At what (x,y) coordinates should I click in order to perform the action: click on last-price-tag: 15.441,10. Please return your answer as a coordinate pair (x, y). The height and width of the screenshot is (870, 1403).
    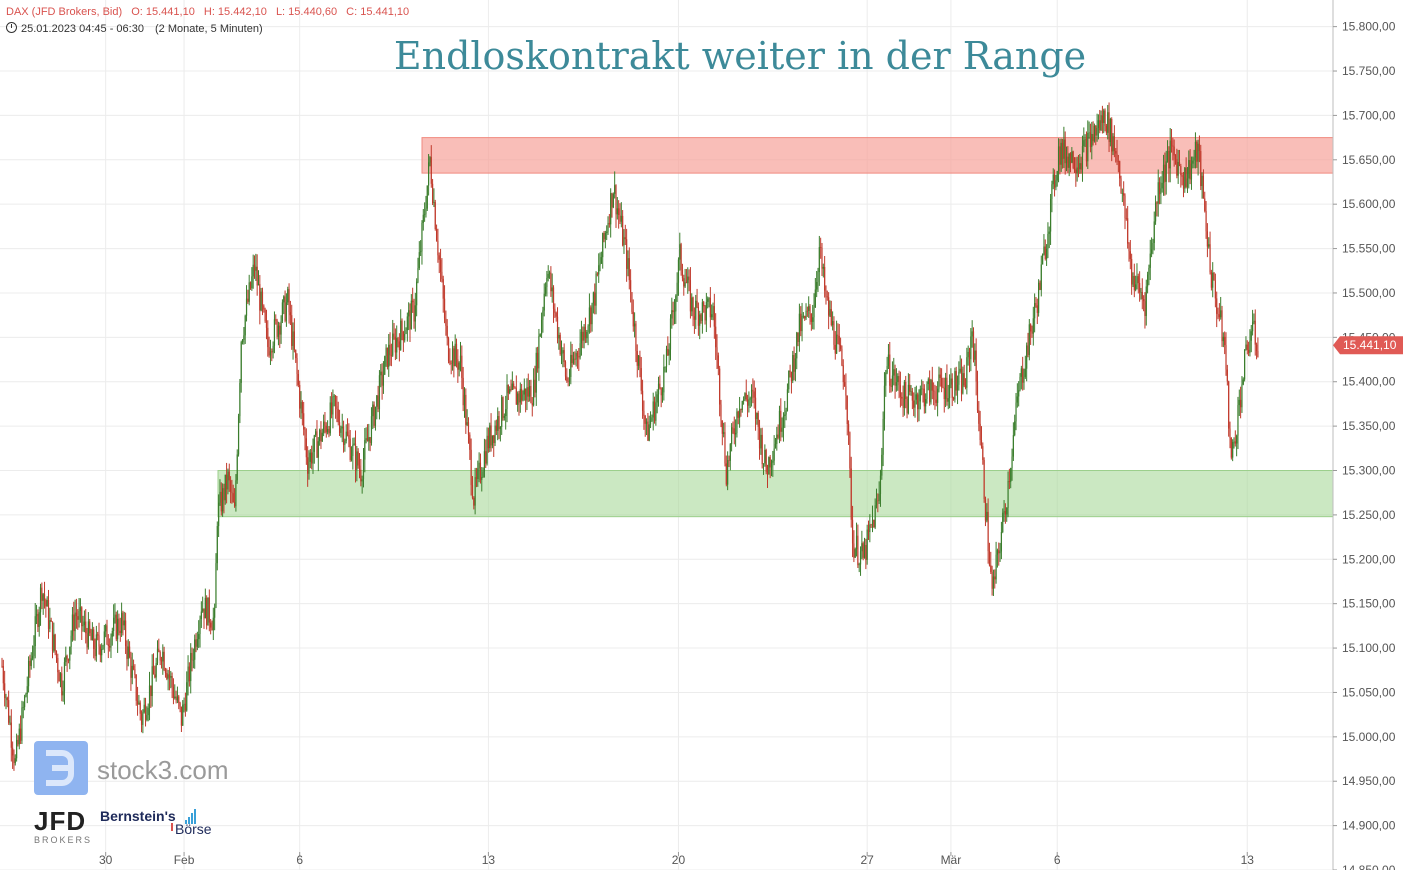
    Looking at the image, I should click on (1368, 345).